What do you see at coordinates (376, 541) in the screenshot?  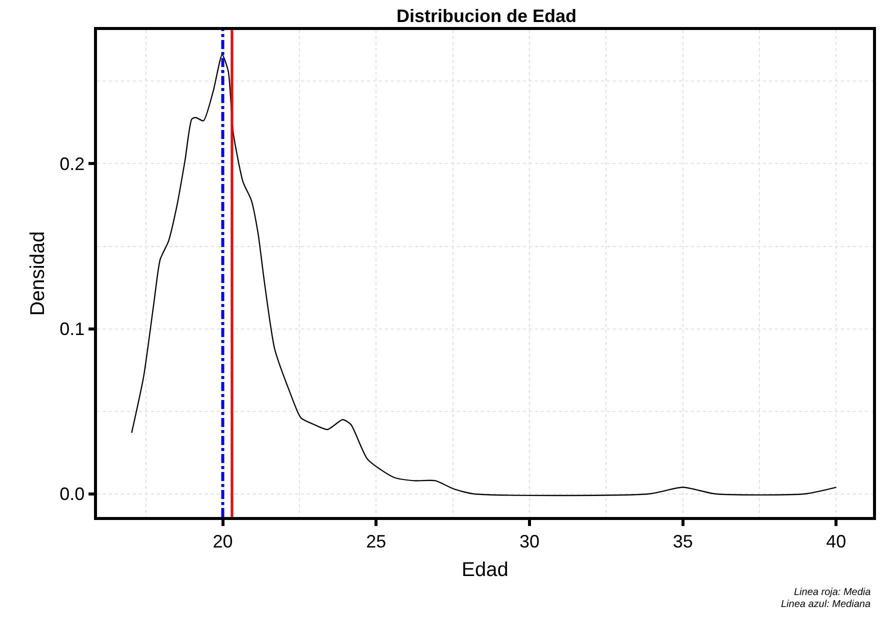 I see `x-tick-label: 25` at bounding box center [376, 541].